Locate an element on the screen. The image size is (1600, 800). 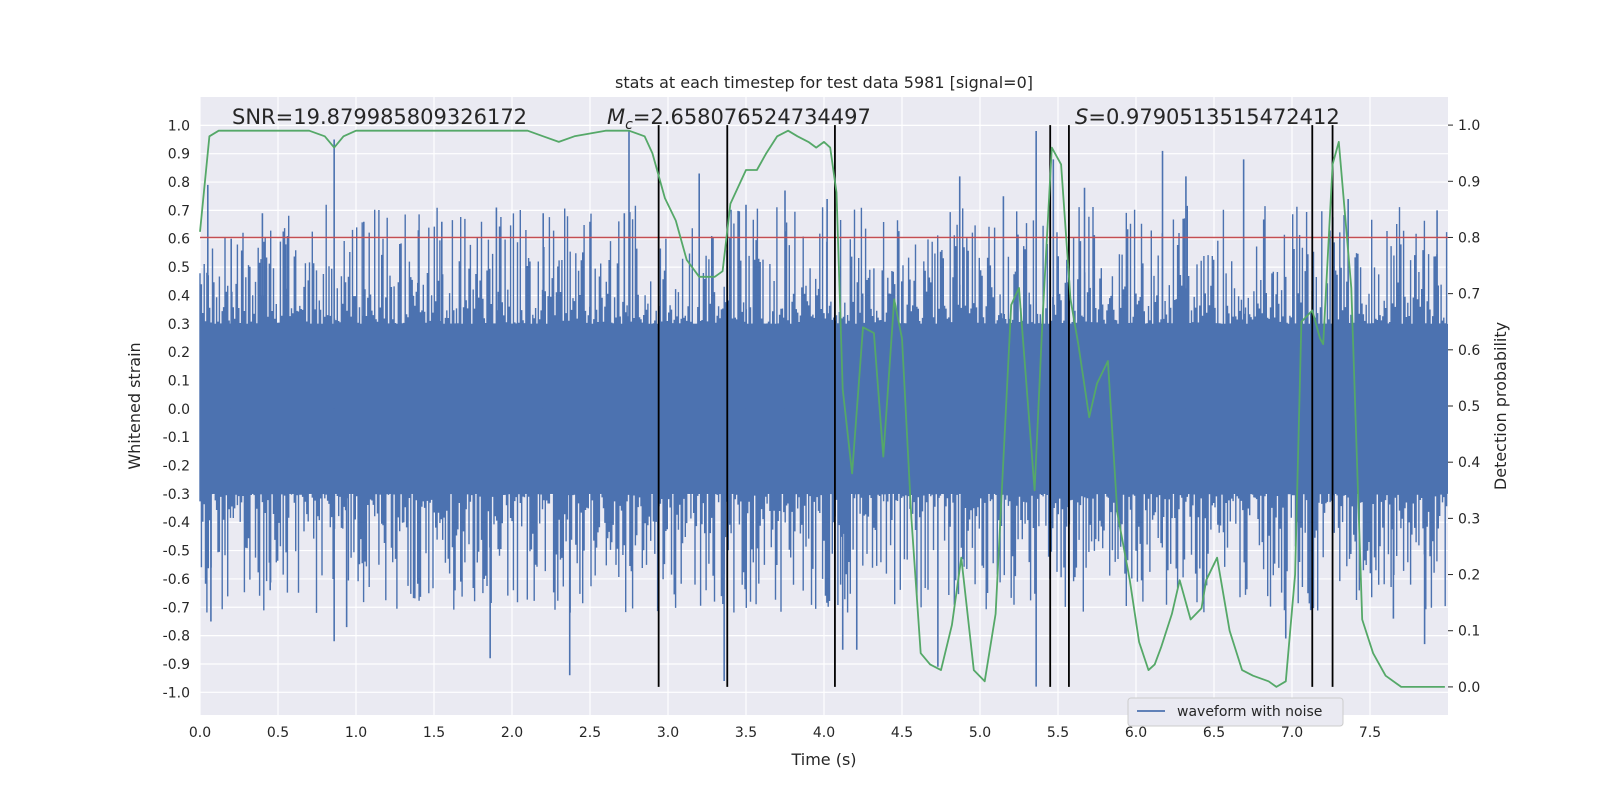
x-tick-label: 1.5 is located at coordinates (434, 733).